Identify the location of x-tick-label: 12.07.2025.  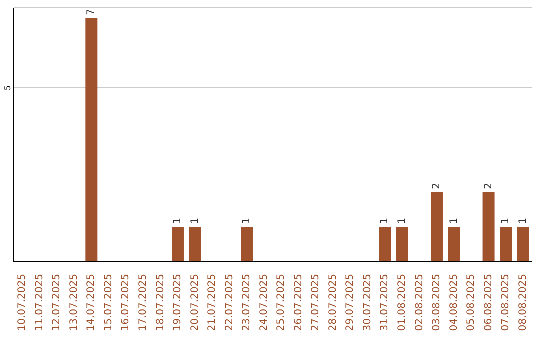
(57, 303).